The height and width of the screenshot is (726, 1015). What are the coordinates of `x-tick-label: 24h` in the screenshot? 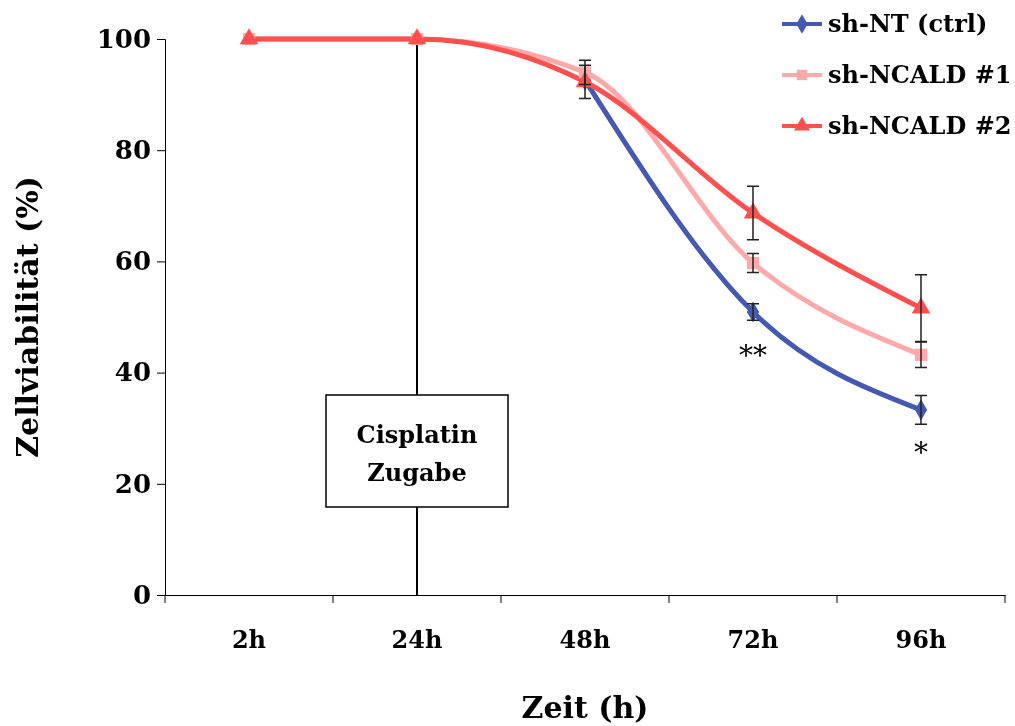 It's located at (417, 639).